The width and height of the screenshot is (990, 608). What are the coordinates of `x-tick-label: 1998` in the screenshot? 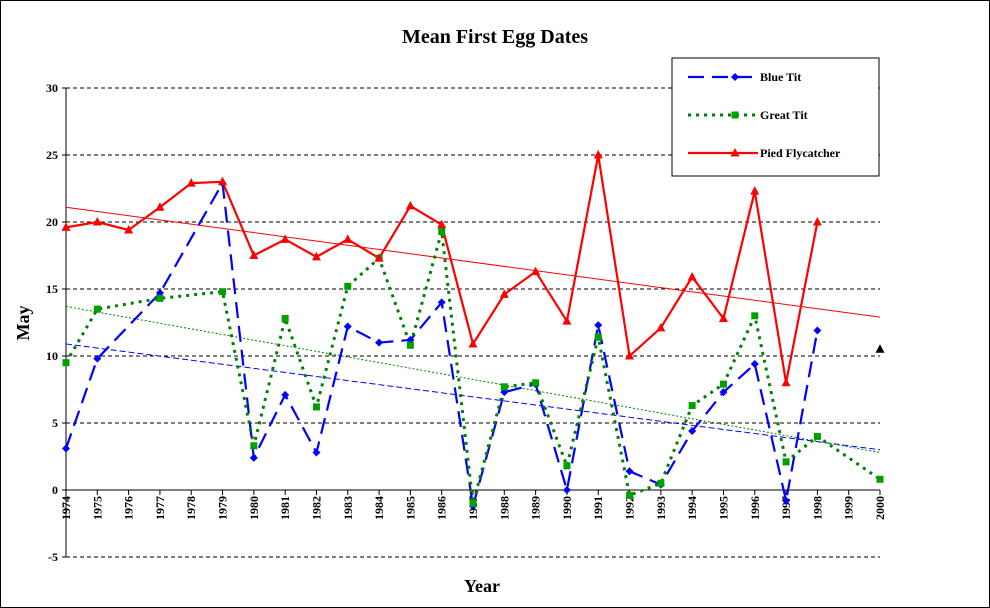 It's located at (817, 508).